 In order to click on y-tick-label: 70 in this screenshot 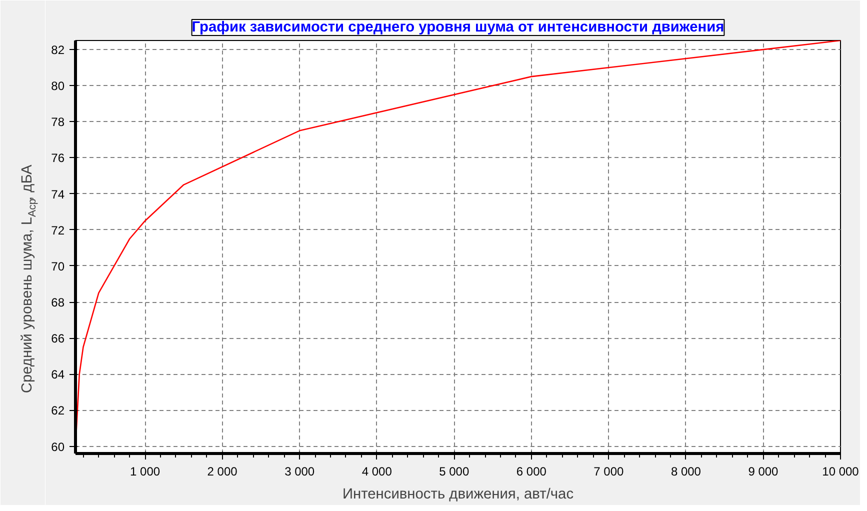, I will do `click(58, 266)`.